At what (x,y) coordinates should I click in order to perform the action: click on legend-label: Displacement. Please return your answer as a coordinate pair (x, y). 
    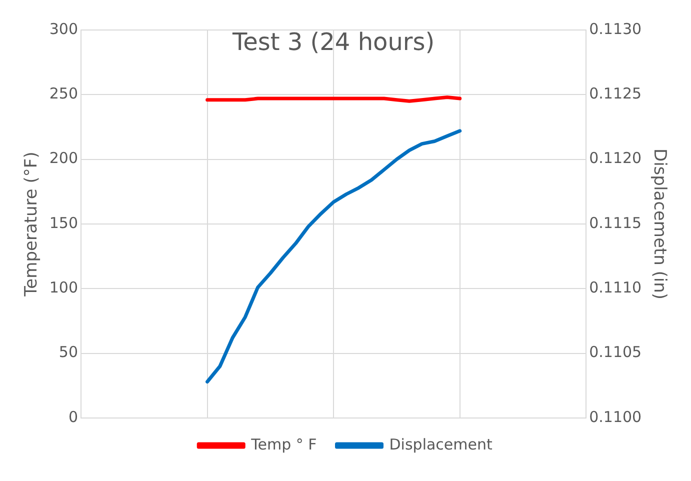
    Looking at the image, I should click on (440, 444).